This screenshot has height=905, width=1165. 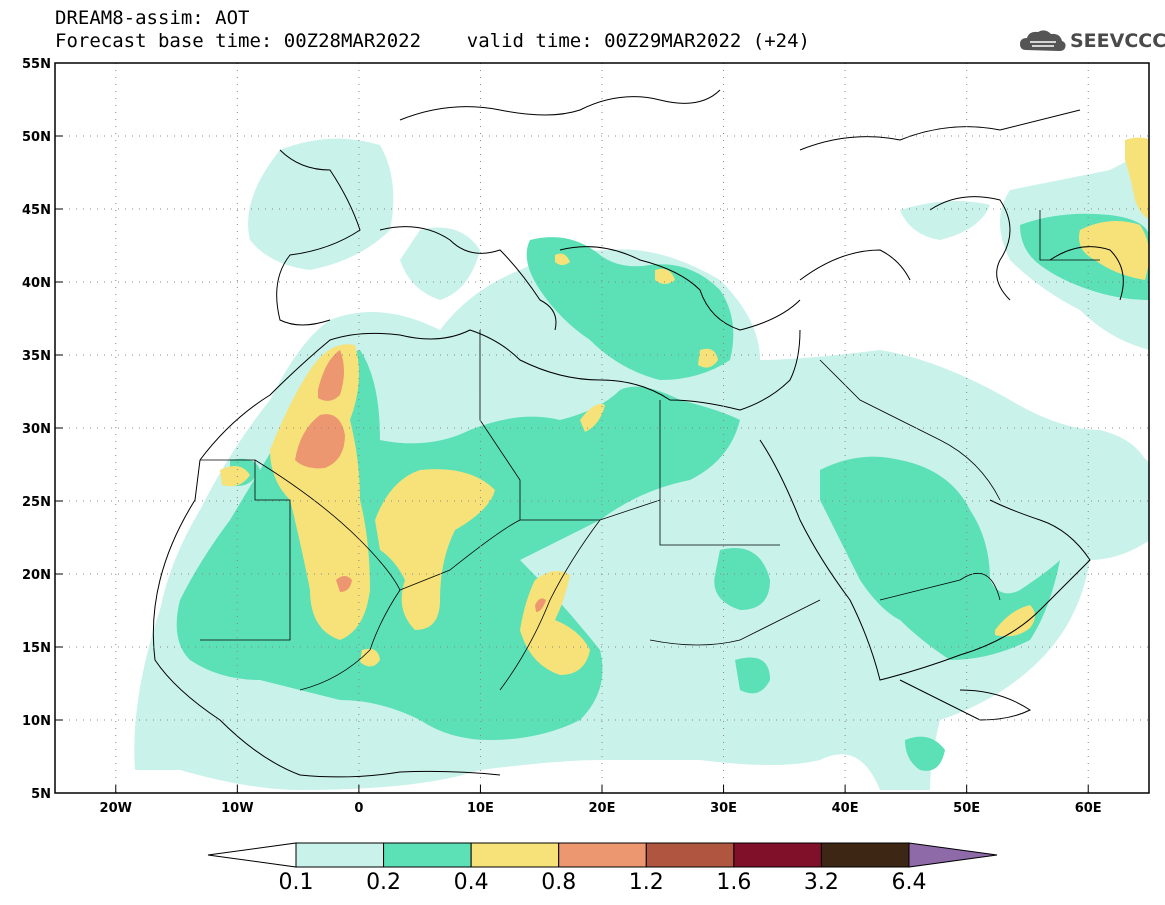 I want to click on colorbar-low-arrow, so click(x=252, y=855).